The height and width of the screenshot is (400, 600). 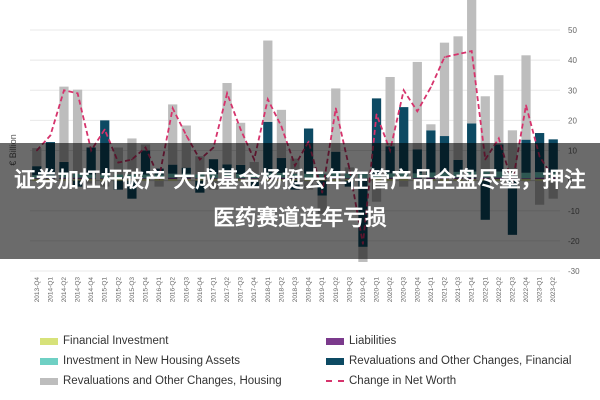 I want to click on x-tick-label: 2020-Q4, so click(x=417, y=290).